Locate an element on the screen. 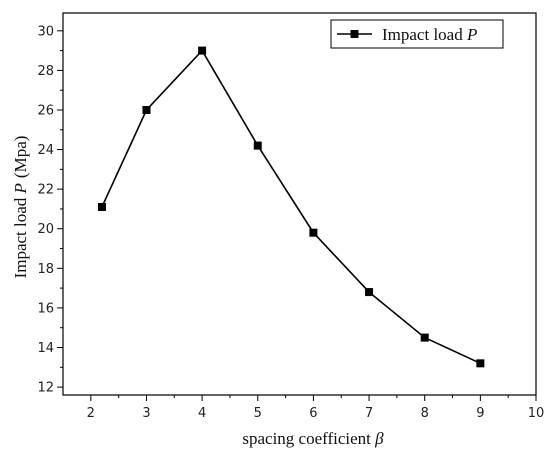  x-tick-label: 6 is located at coordinates (313, 413).